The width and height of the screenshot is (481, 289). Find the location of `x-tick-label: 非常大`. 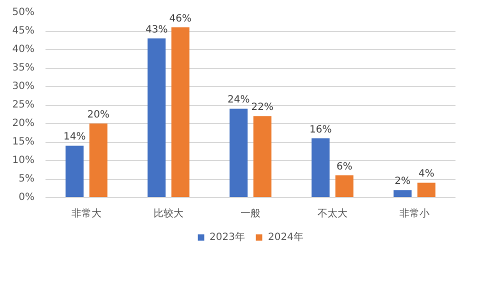

x-tick-label: 非常大 is located at coordinates (87, 214).